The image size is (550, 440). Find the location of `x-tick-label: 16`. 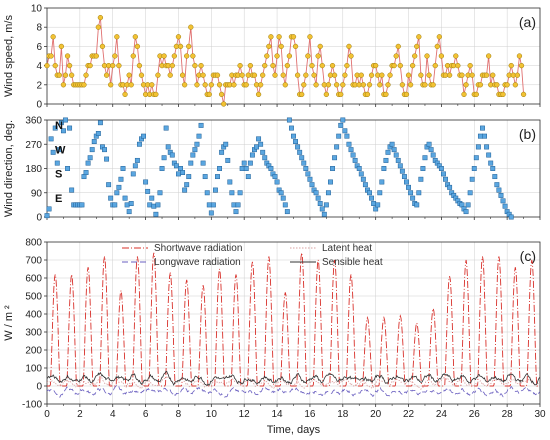

x-tick-label: 16 is located at coordinates (310, 414).